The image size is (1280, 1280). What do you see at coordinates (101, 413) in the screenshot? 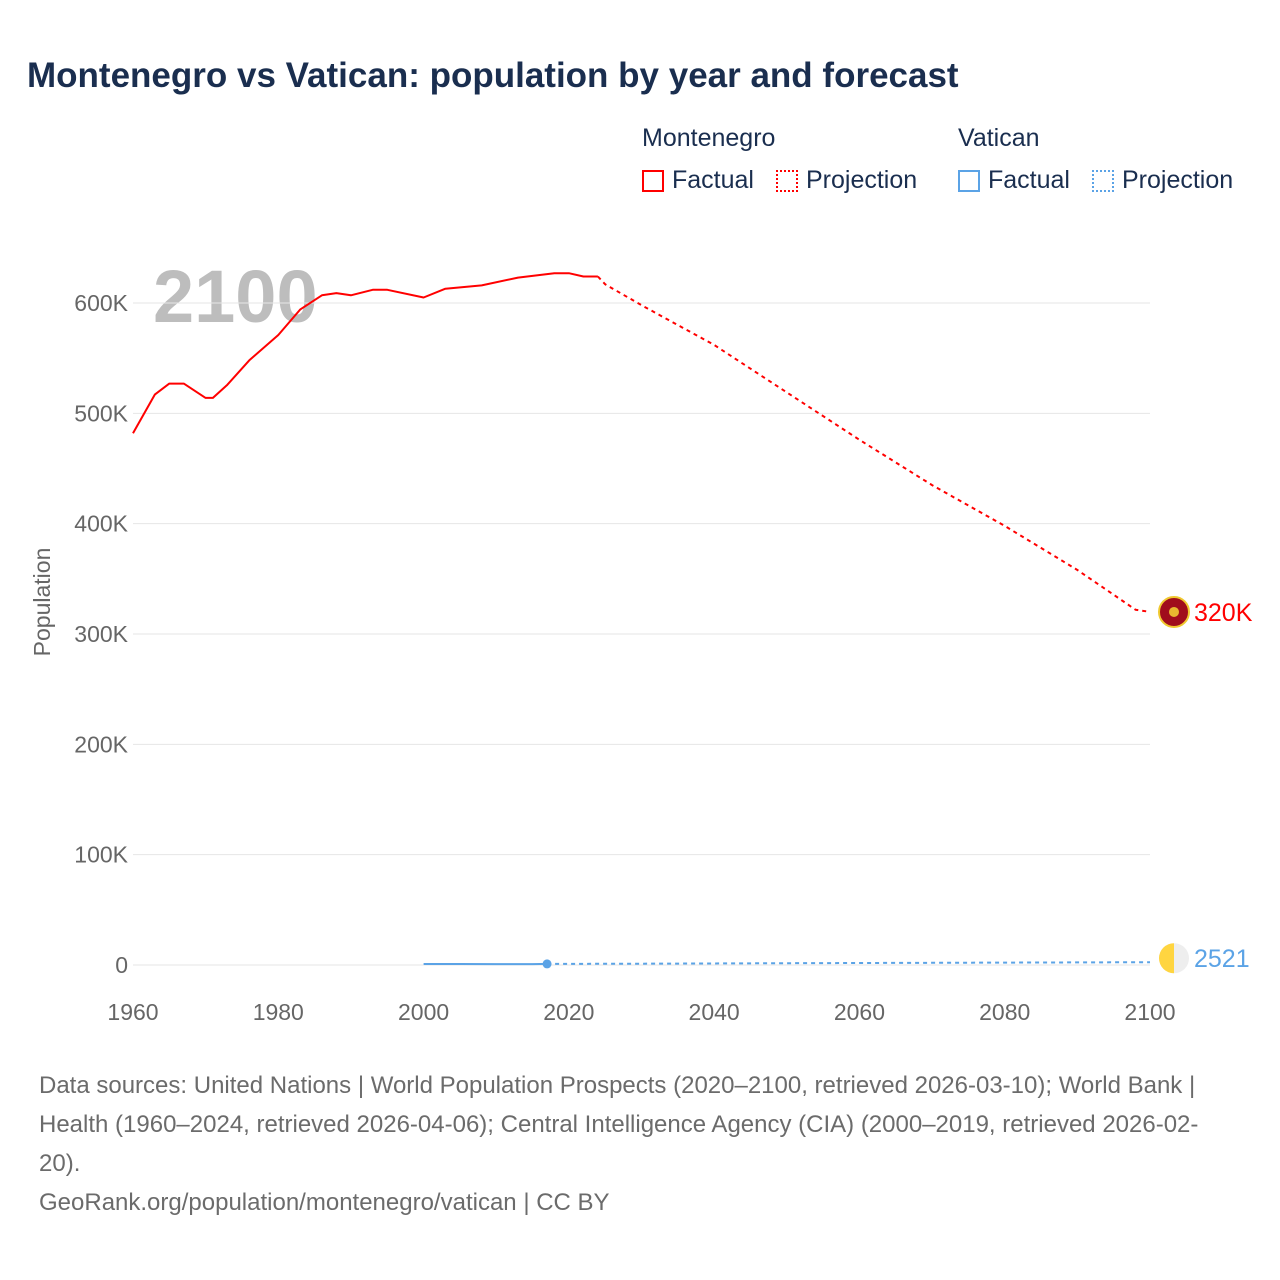
I see `y-tick-label: 500K` at bounding box center [101, 413].